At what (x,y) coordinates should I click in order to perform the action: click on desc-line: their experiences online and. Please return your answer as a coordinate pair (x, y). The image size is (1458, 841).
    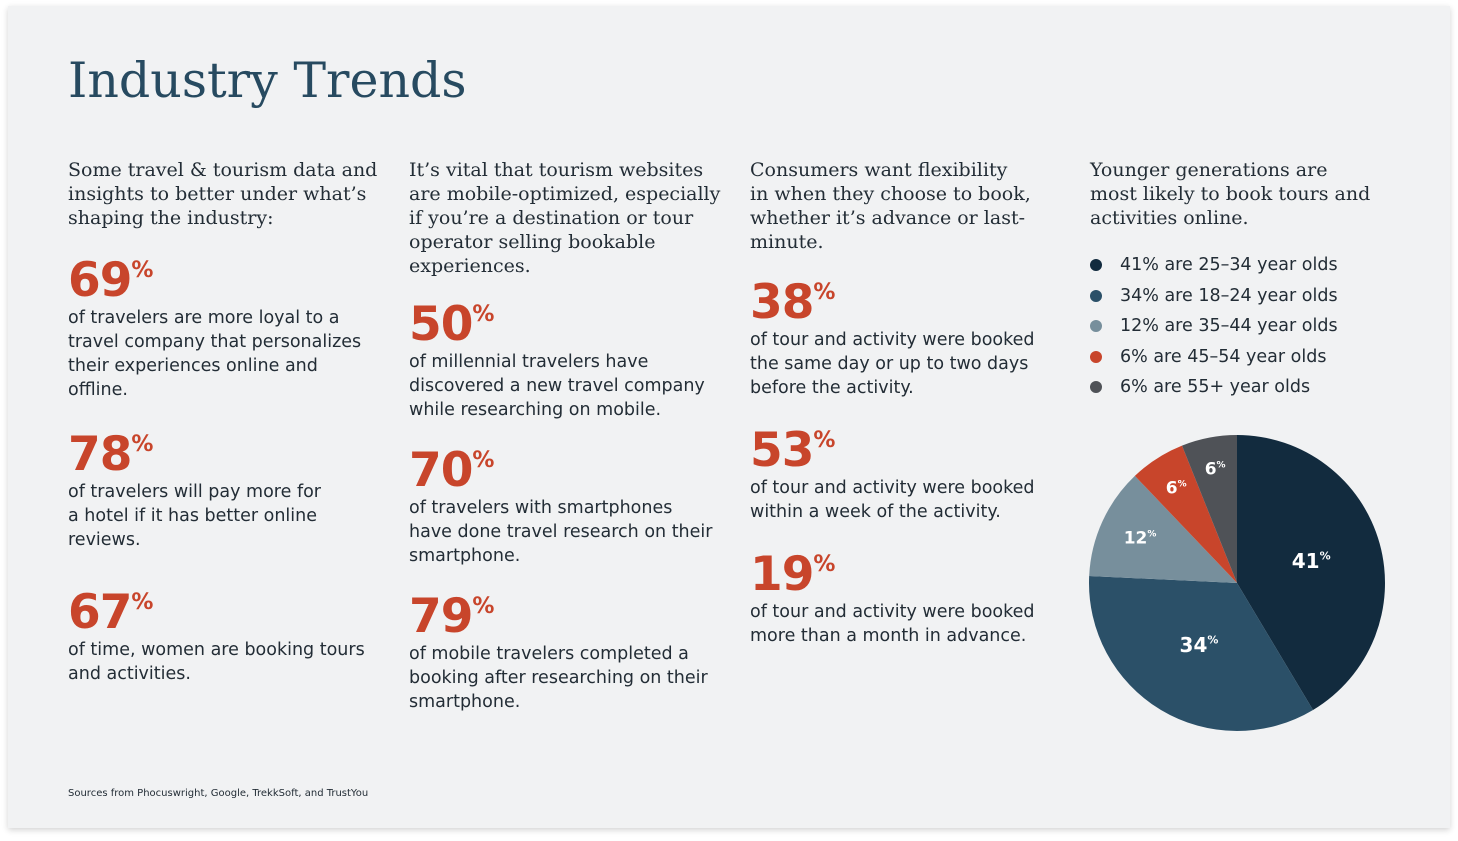
    Looking at the image, I should click on (193, 366).